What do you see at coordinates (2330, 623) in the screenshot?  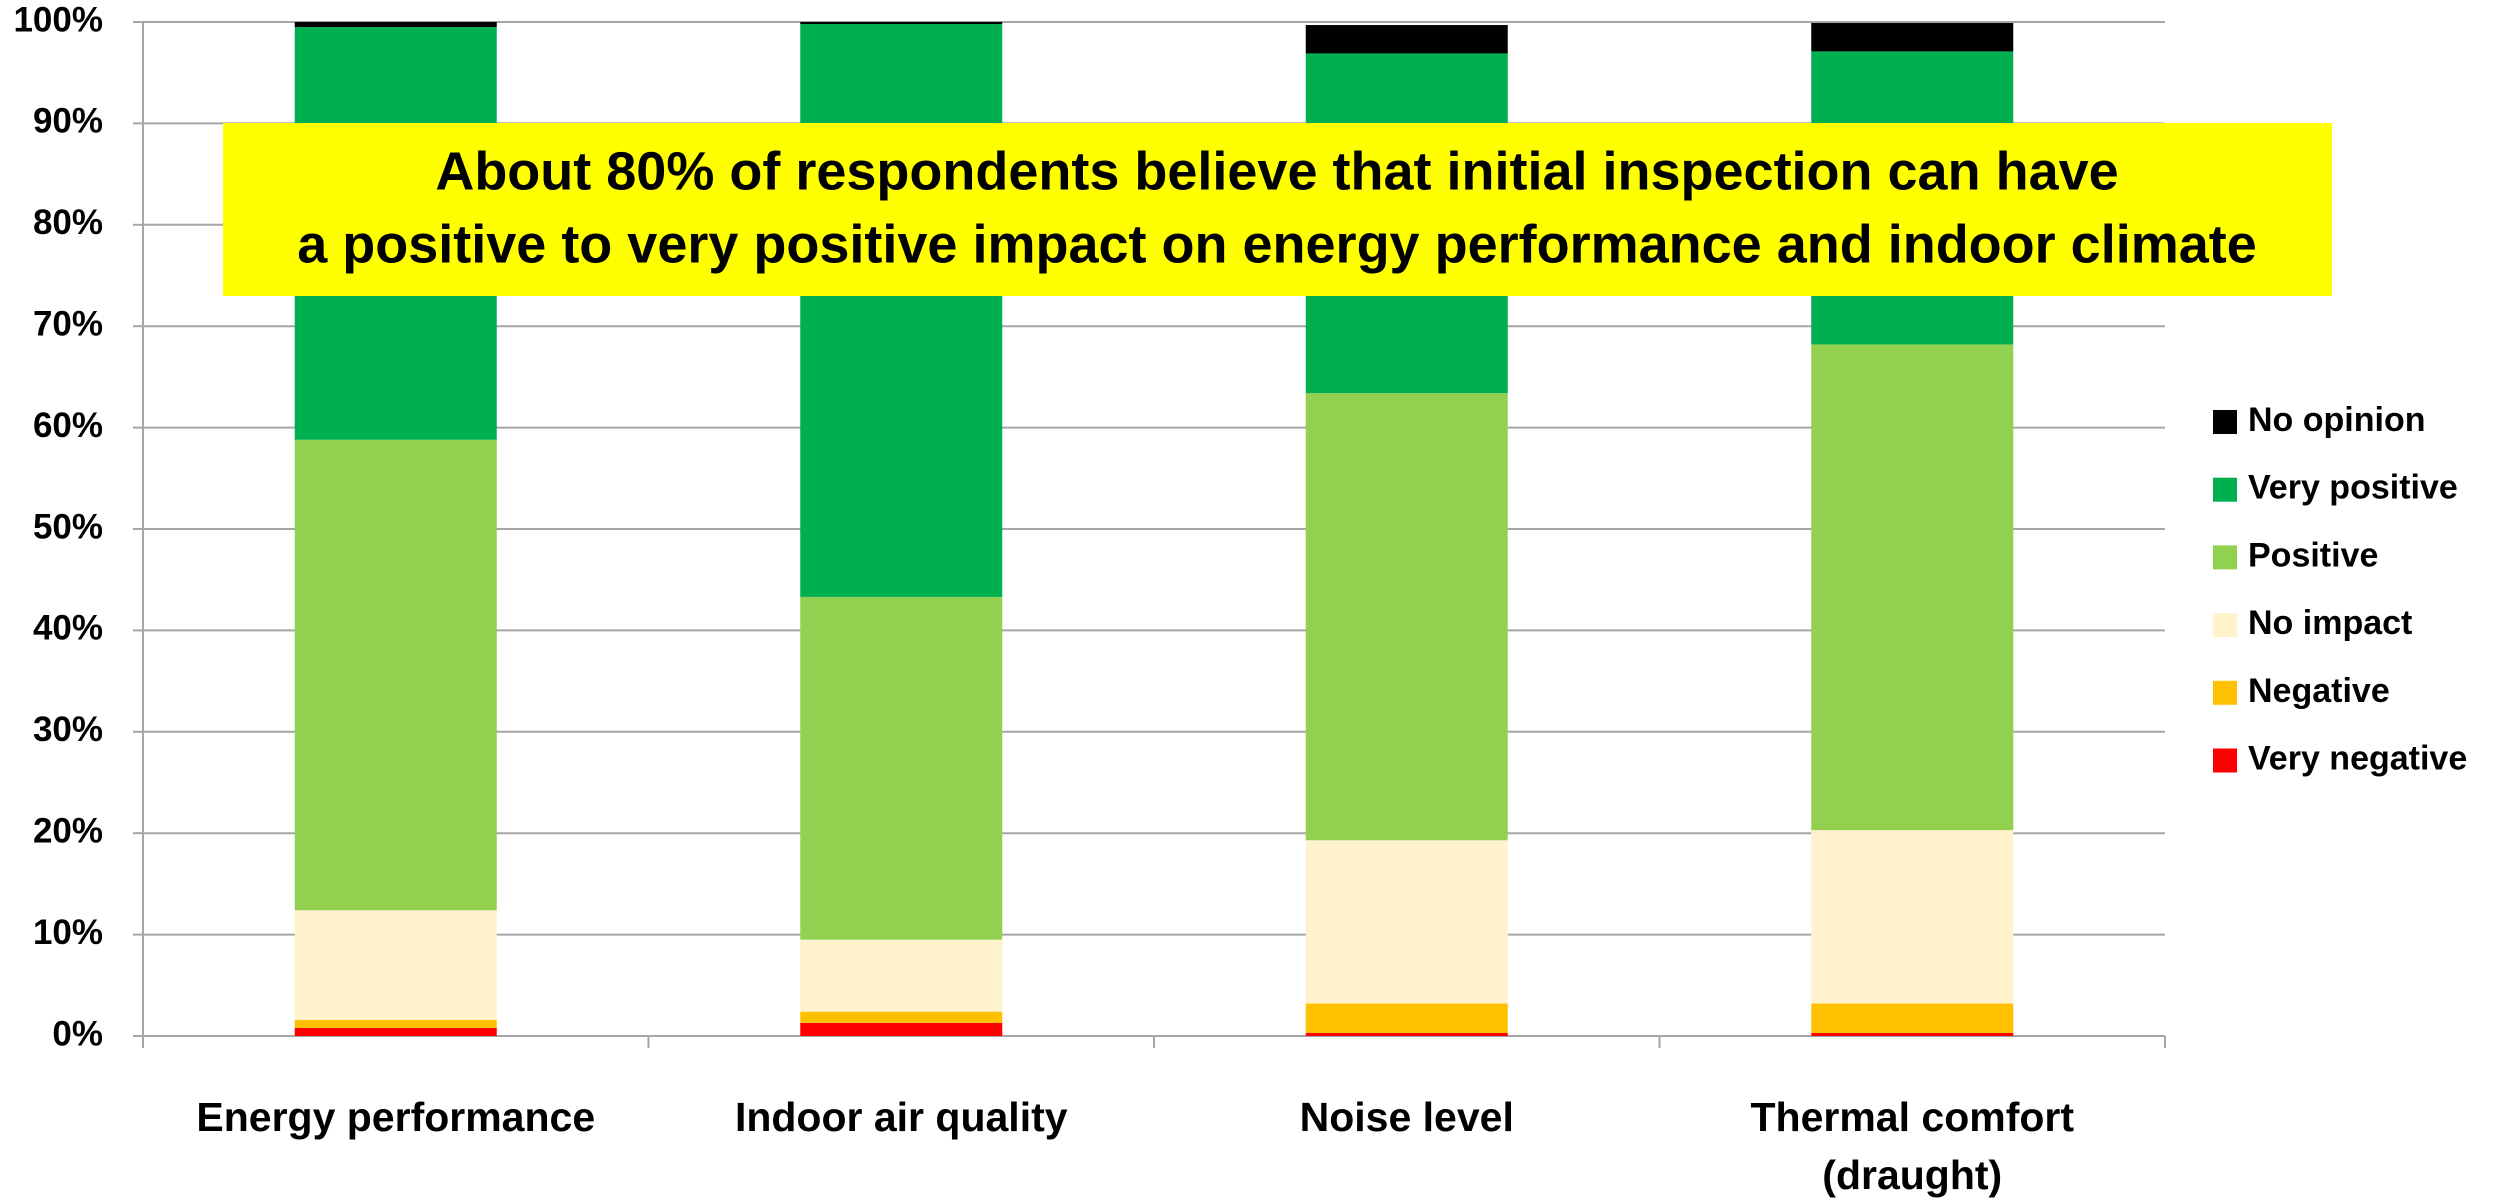 I see `legend-label: No impact` at bounding box center [2330, 623].